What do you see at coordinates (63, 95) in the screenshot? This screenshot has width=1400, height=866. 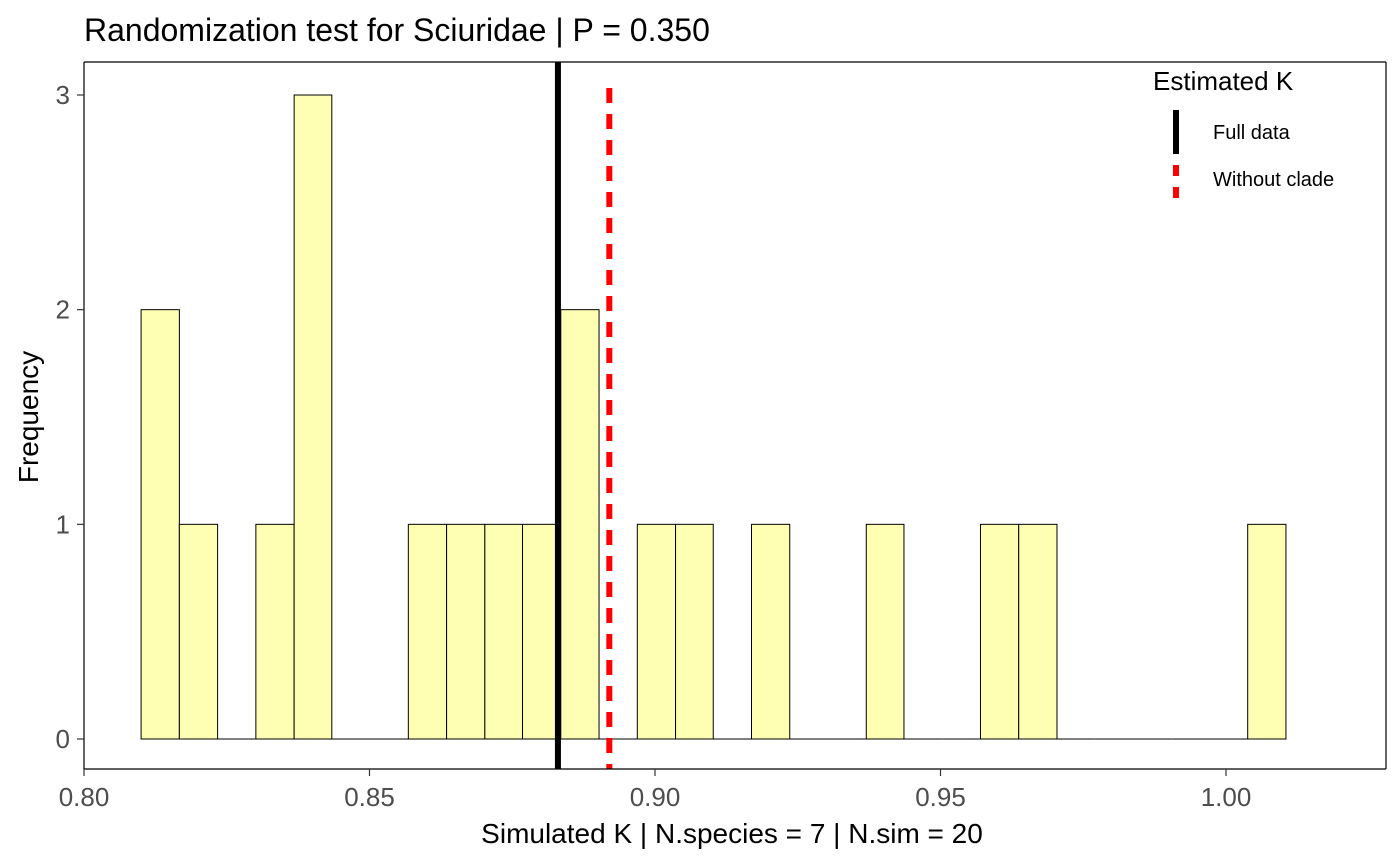 I see `y-tick-label: 3` at bounding box center [63, 95].